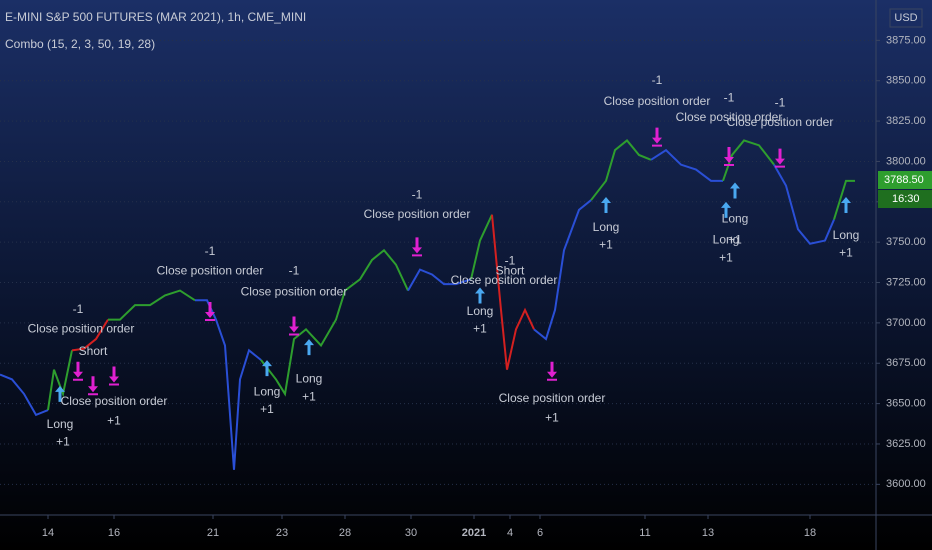  I want to click on x-tick-label: 6, so click(540, 533).